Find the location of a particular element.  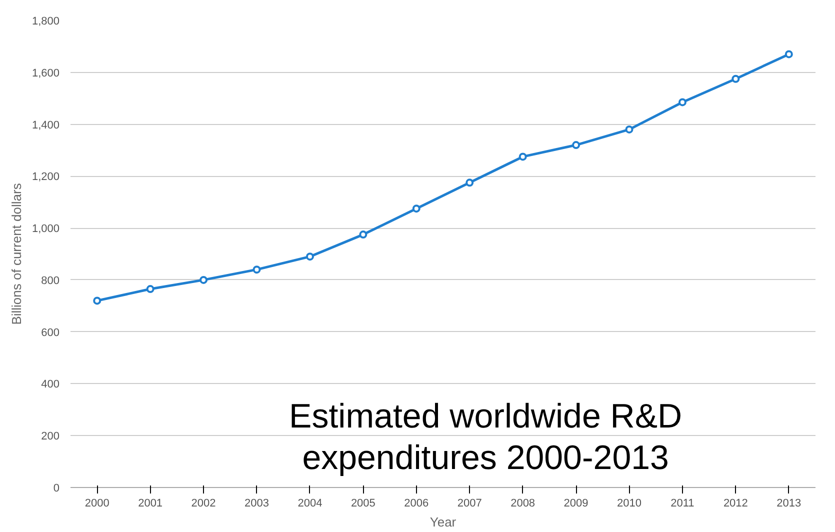

x-tick-label: 2002 is located at coordinates (203, 504).